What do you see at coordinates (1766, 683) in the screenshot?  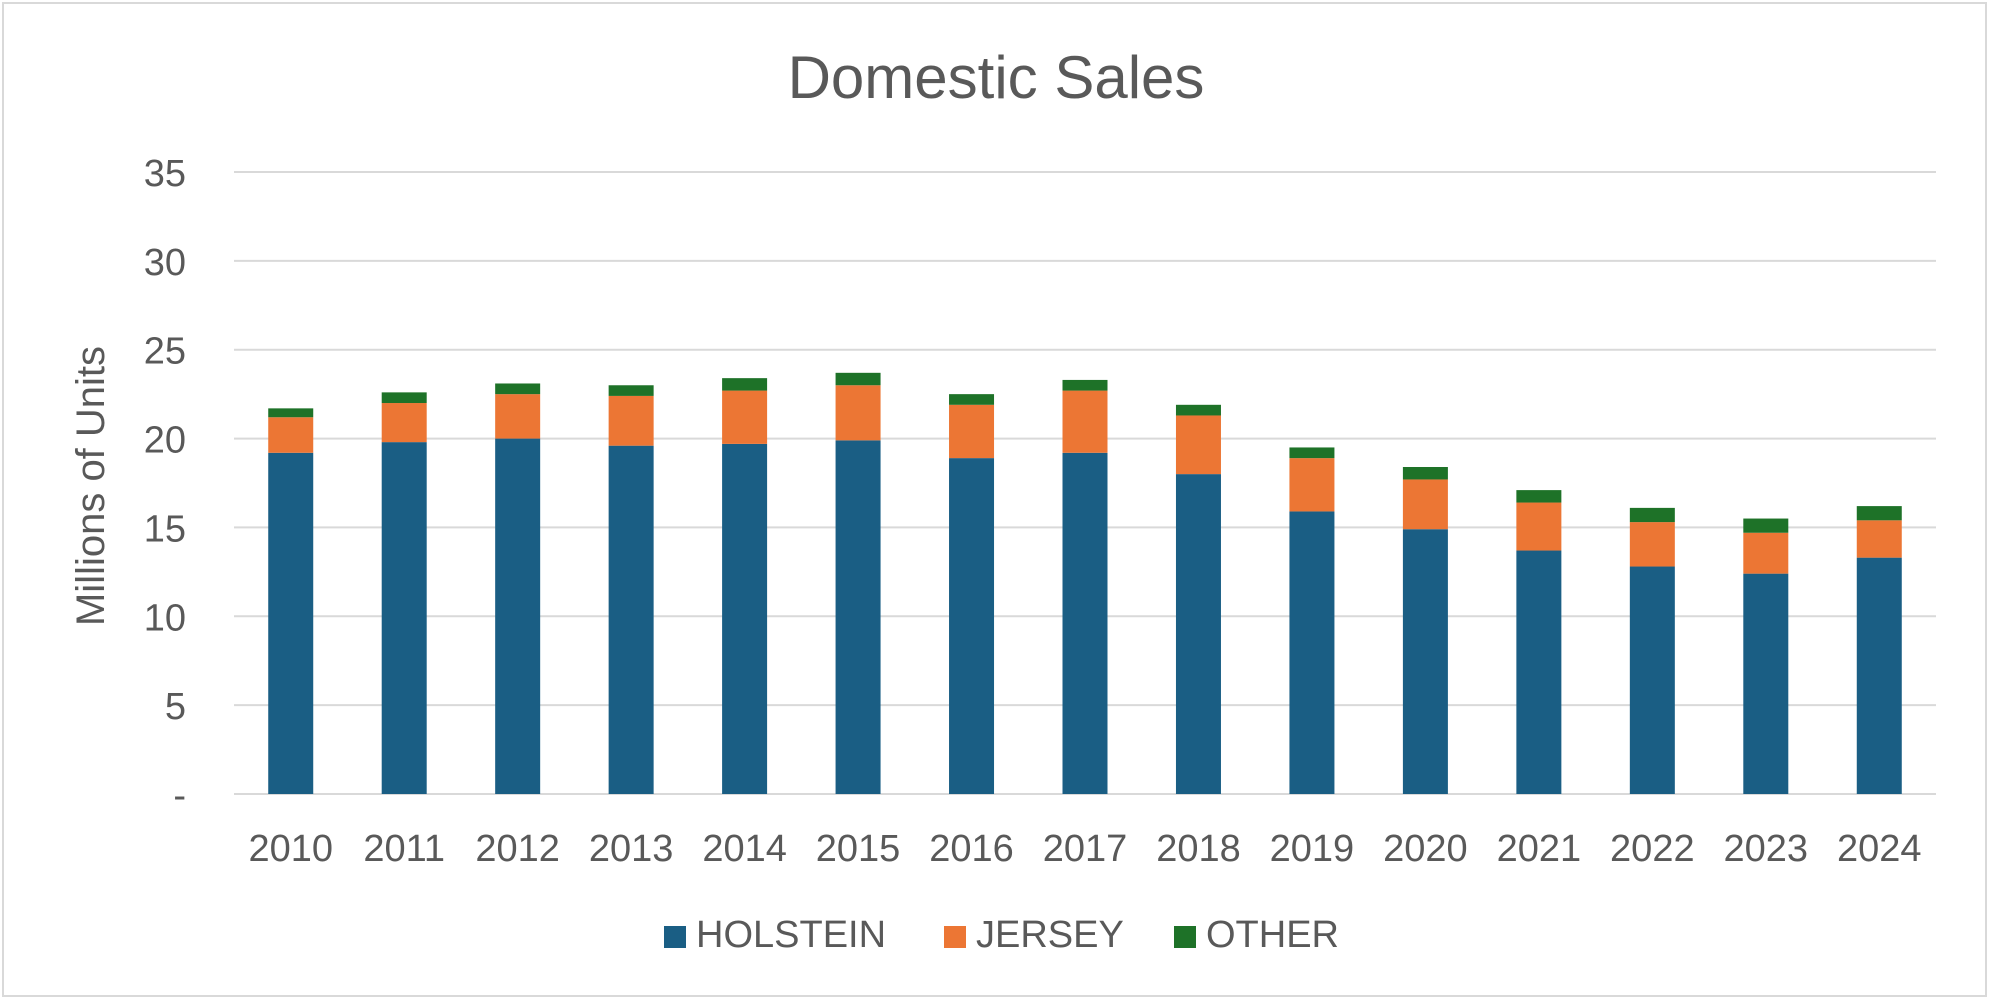 I see `bar-holstein-2023` at bounding box center [1766, 683].